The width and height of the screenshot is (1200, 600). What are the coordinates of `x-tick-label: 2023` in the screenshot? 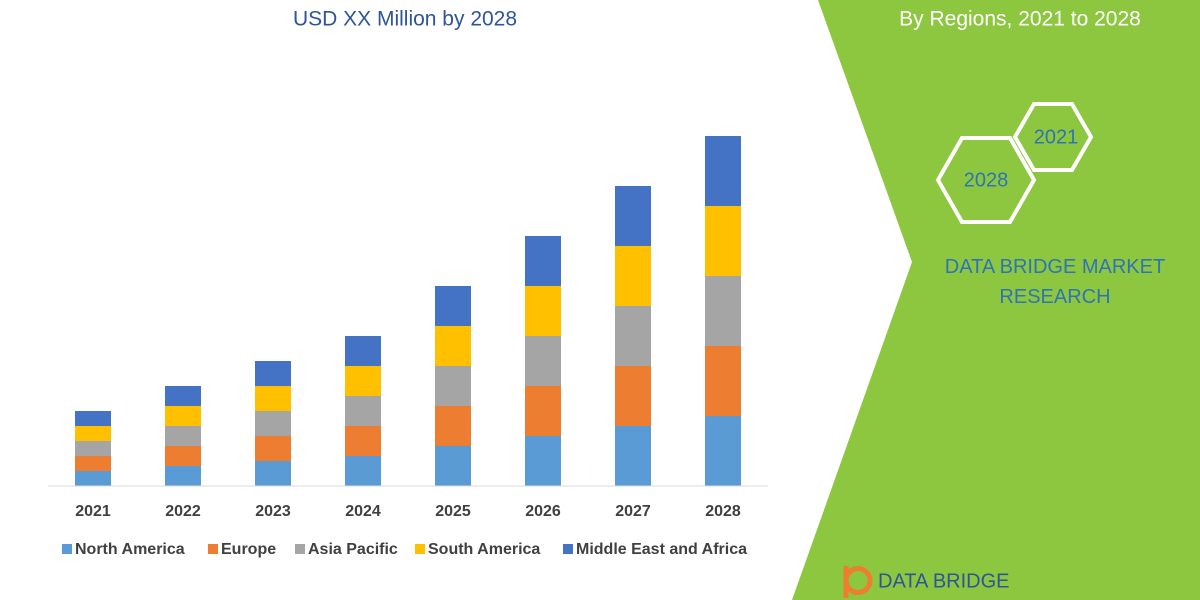 It's located at (273, 511).